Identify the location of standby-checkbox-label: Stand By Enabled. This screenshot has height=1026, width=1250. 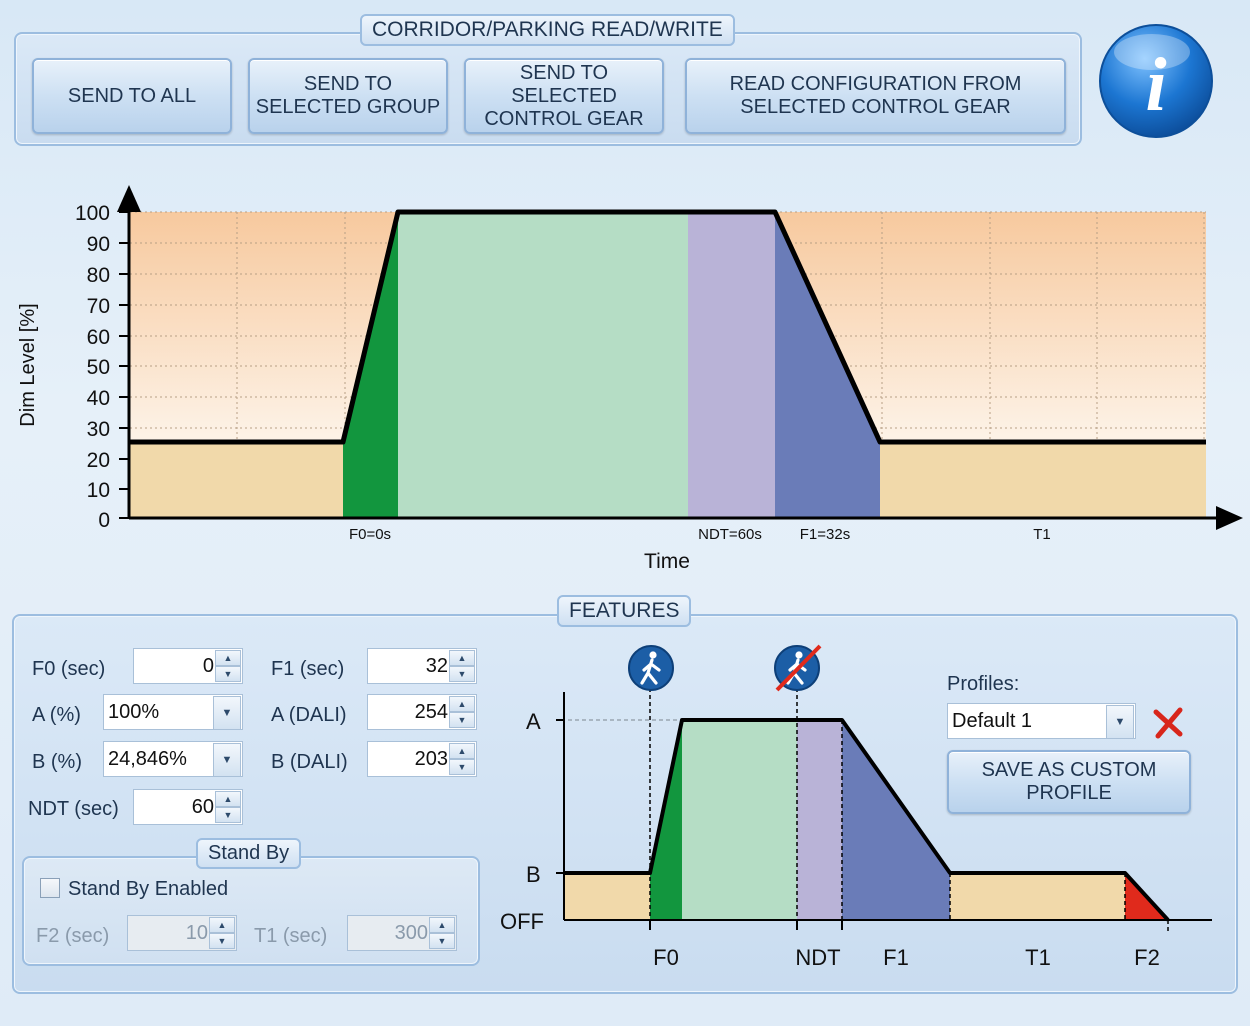
(148, 889).